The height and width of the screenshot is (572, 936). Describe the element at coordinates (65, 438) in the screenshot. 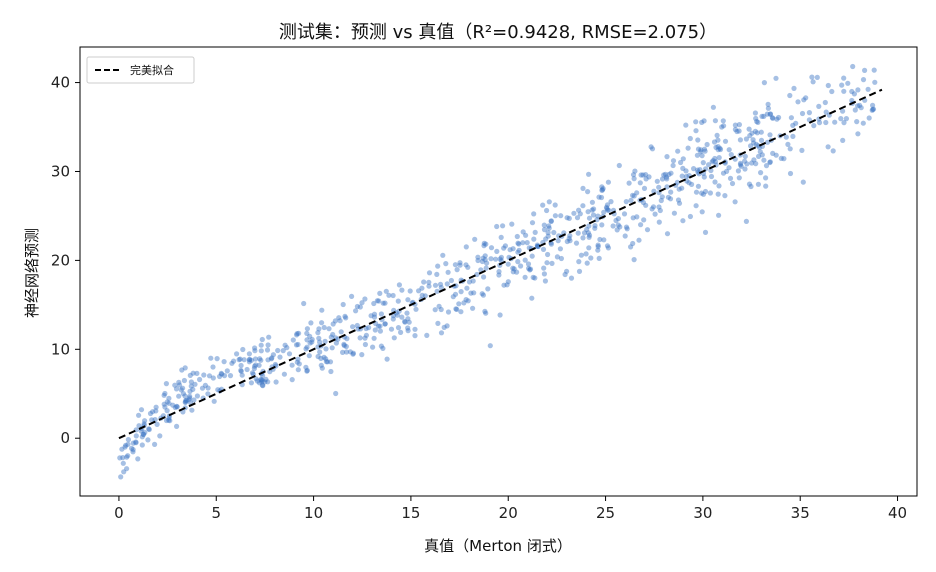

I see `y-tick-label: 0` at that location.